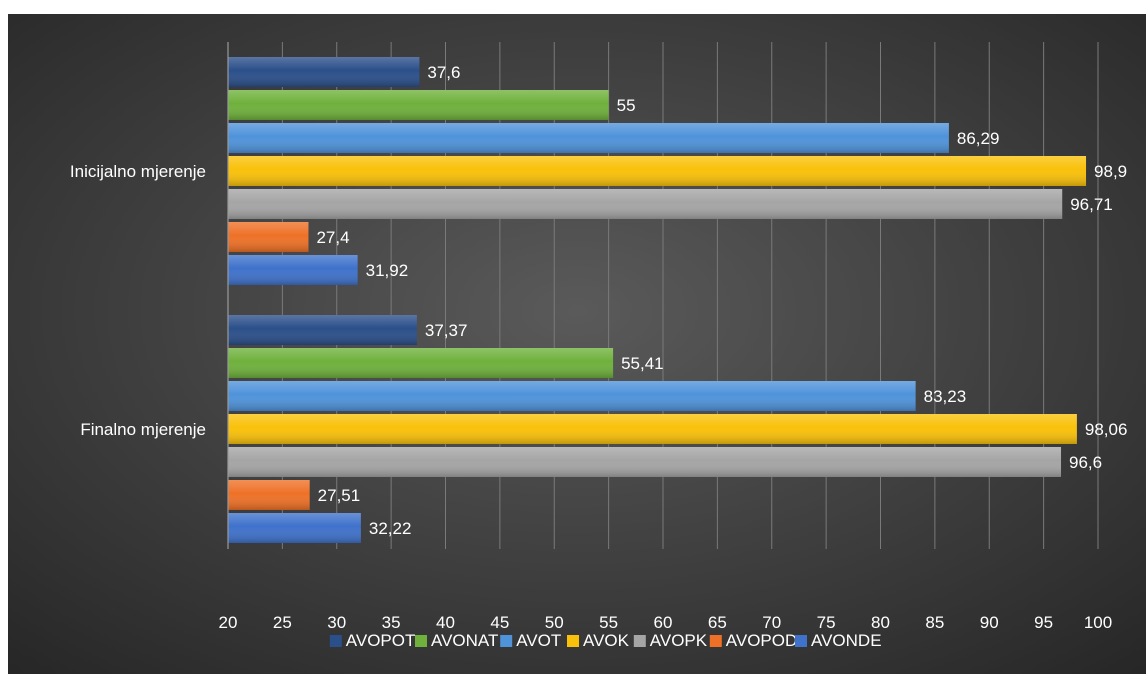 This screenshot has height=679, width=1146. What do you see at coordinates (387, 270) in the screenshot?
I see `data-label: 31,92` at bounding box center [387, 270].